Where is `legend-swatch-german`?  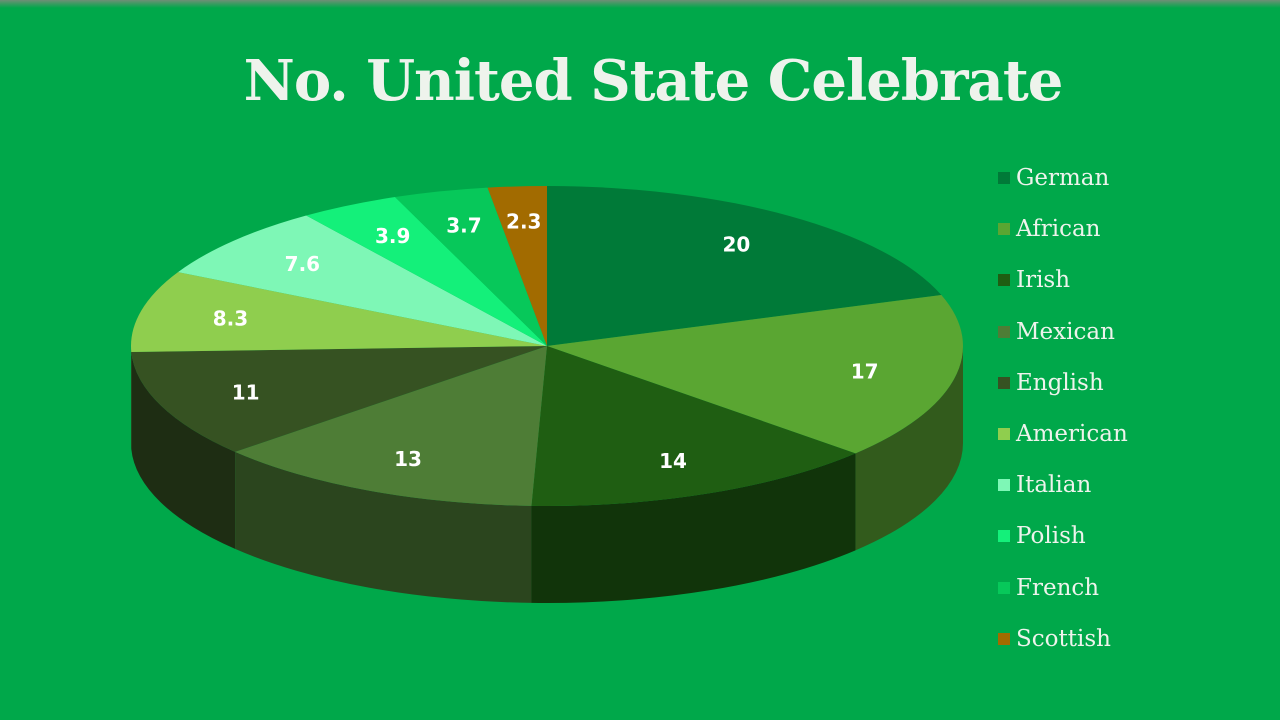 legend-swatch-german is located at coordinates (1004, 178).